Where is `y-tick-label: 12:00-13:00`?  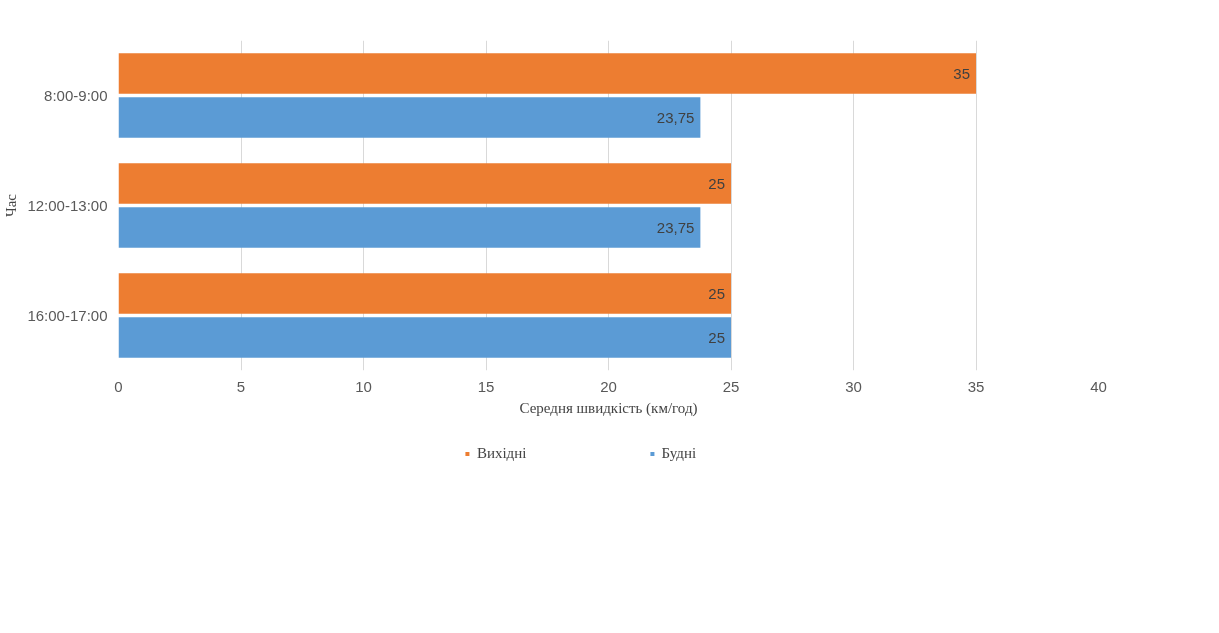
y-tick-label: 12:00-13:00 is located at coordinates (67, 205).